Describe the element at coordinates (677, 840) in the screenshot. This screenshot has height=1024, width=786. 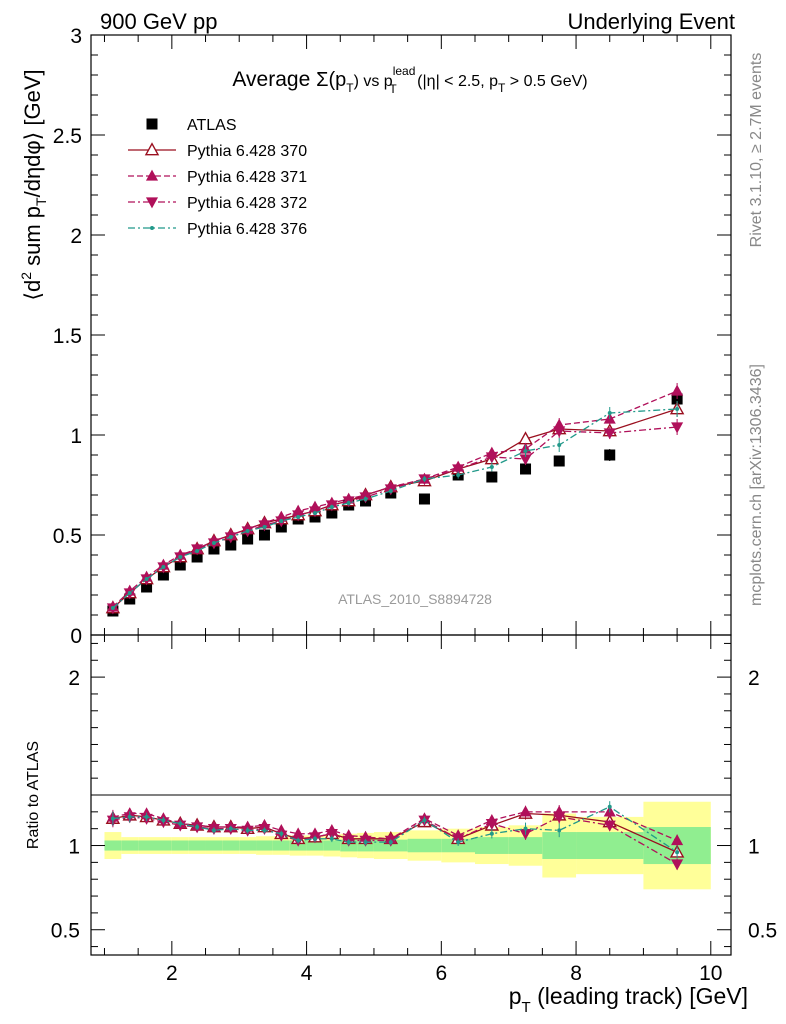
I see `pythia-371-point` at that location.